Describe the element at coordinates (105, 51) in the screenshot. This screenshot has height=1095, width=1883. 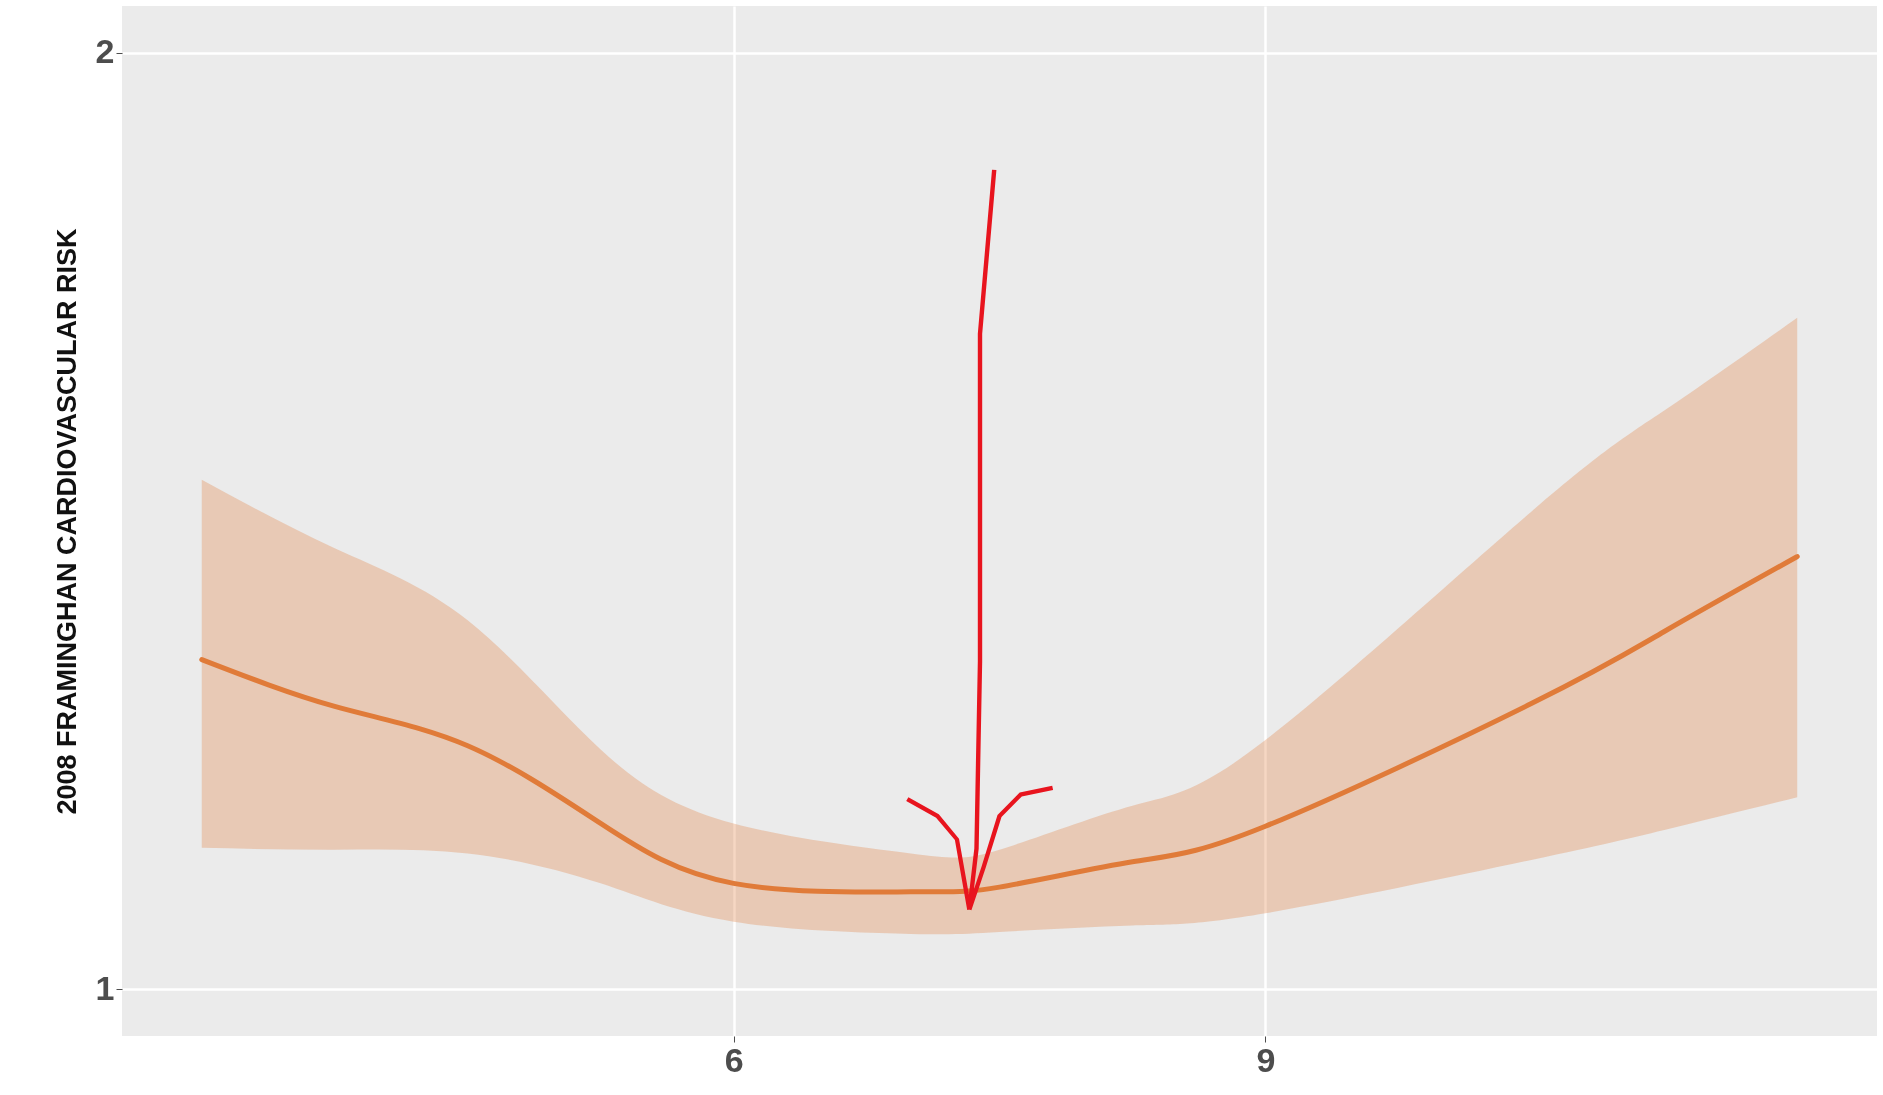
I see `y-tick-label: 2` at that location.